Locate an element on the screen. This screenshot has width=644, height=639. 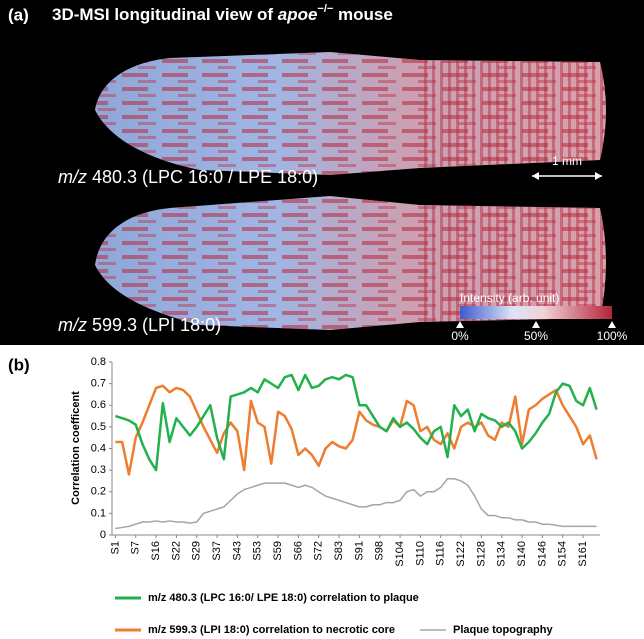
title-part: 3D-MSI longitudinal view of is located at coordinates (165, 14).